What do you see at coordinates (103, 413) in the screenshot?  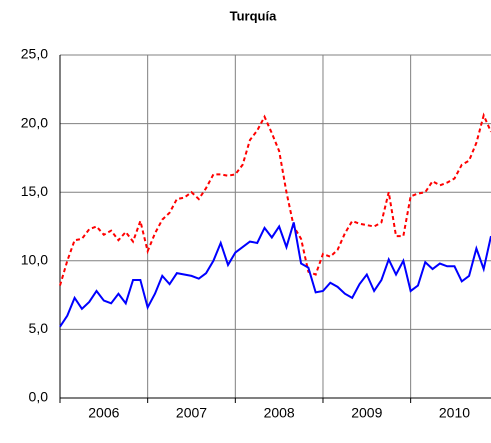 I see `x-tick-label: 2006` at bounding box center [103, 413].